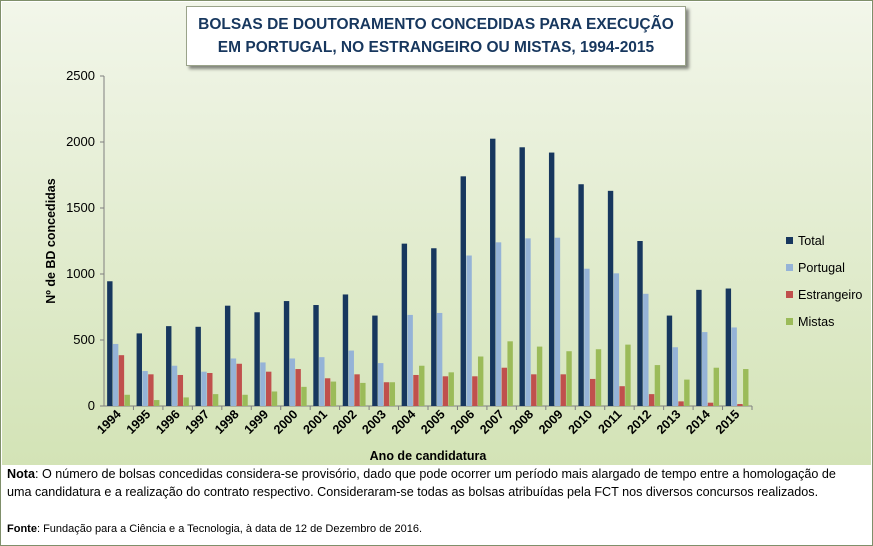  Describe the element at coordinates (333, 393) in the screenshot. I see `bar-mistas-2001` at that location.